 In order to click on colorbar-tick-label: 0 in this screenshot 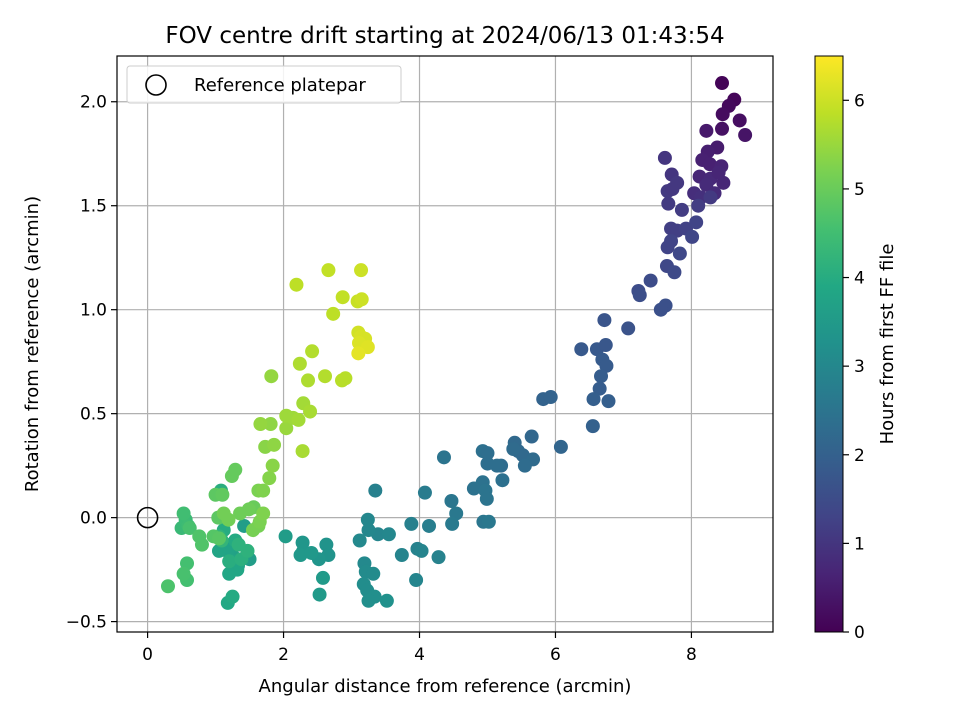, I will do `click(859, 633)`.